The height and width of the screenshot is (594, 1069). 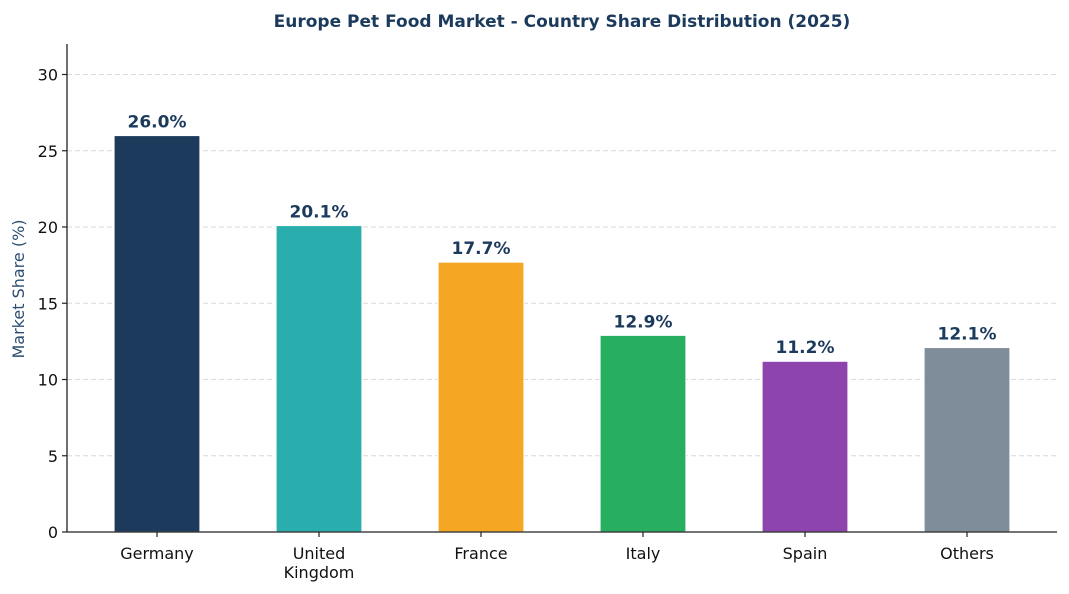 What do you see at coordinates (319, 553) in the screenshot?
I see `x-tick-label-line: United` at bounding box center [319, 553].